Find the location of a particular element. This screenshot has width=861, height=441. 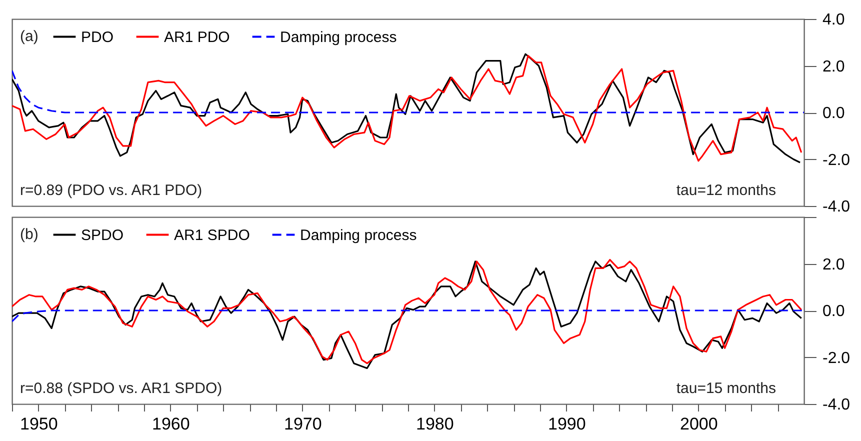

legend-label: AR1 SPDO is located at coordinates (212, 235).